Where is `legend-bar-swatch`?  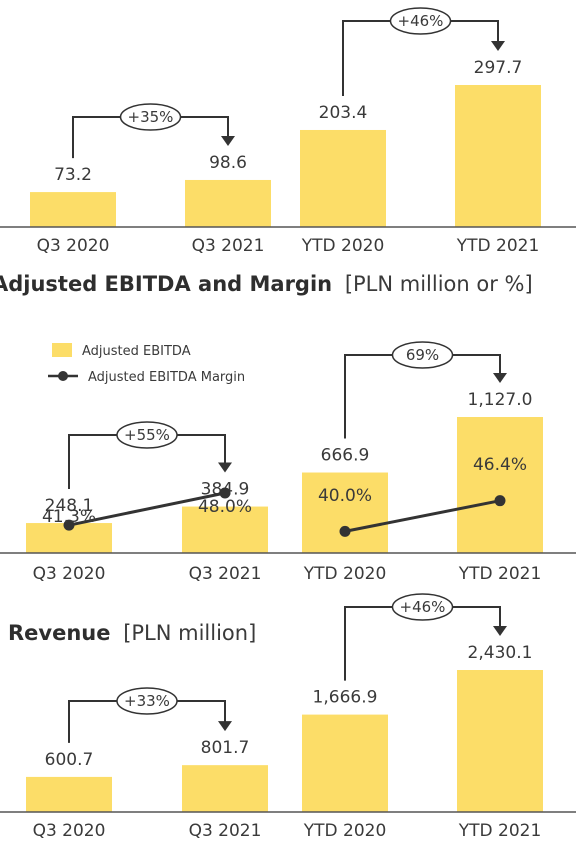 legend-bar-swatch is located at coordinates (62, 350).